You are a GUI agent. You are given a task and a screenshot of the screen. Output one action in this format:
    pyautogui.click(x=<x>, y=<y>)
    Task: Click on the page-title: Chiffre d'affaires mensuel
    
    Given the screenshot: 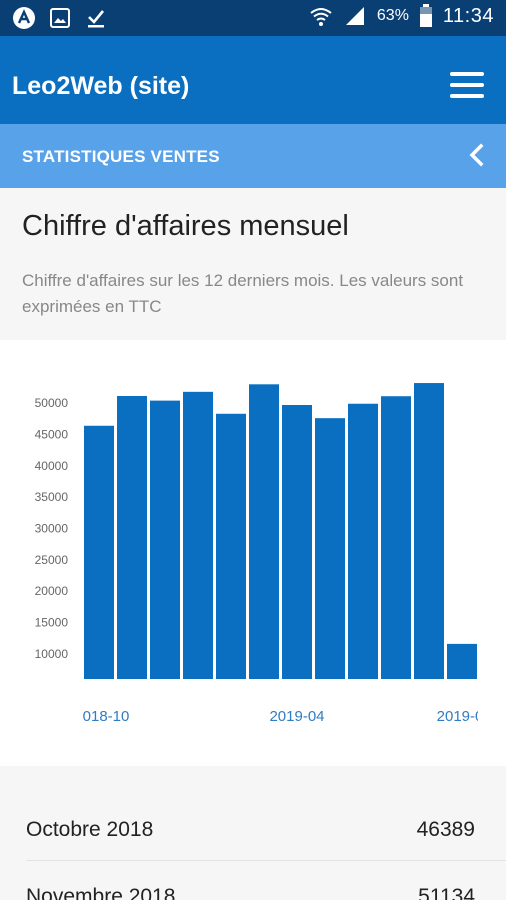 What is the action you would take?
    pyautogui.click(x=185, y=226)
    